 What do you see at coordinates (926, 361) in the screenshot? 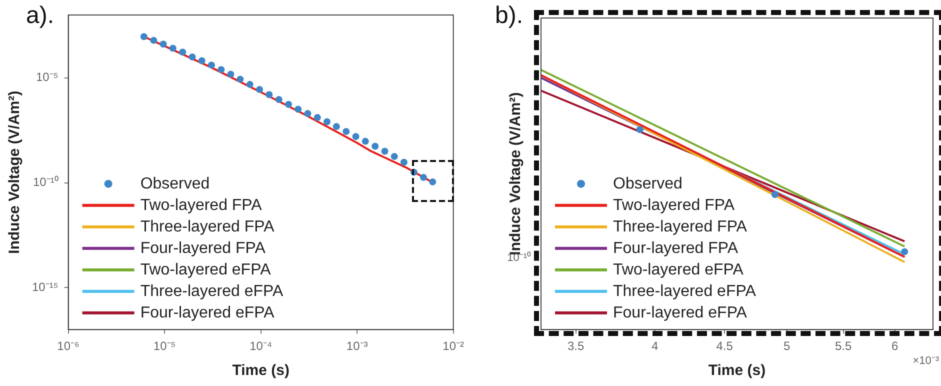
I see `text: ×10⁻³` at bounding box center [926, 361].